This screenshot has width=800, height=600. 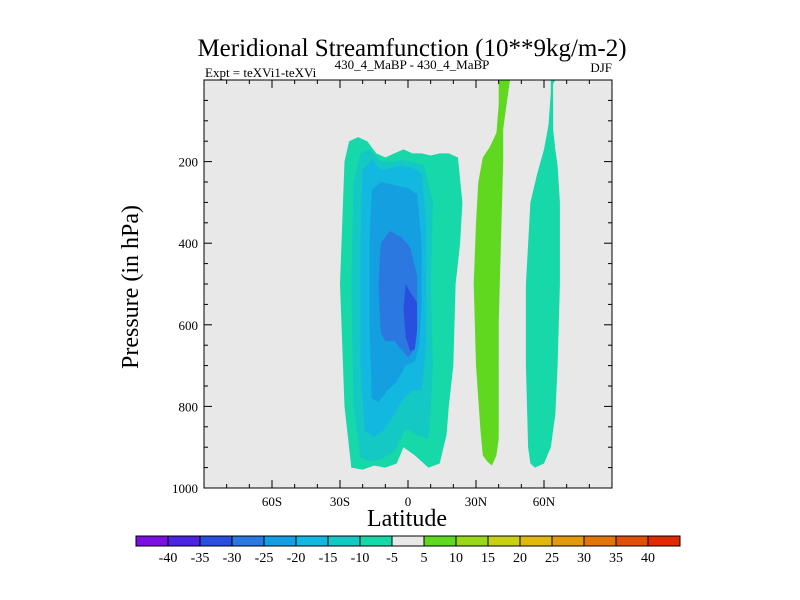 I want to click on x-axis-label: Latitude, so click(x=407, y=519).